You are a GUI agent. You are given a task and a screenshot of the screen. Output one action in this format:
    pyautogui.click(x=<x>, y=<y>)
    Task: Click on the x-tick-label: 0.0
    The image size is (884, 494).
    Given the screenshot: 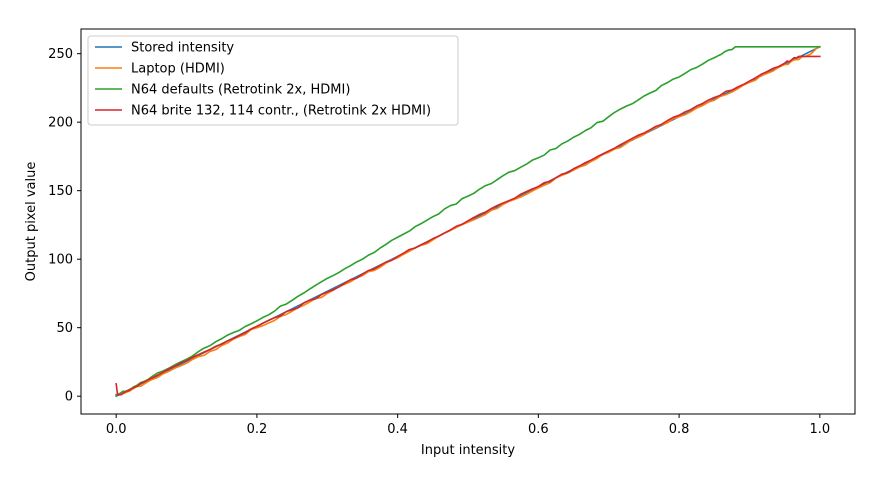 What is the action you would take?
    pyautogui.click(x=116, y=429)
    